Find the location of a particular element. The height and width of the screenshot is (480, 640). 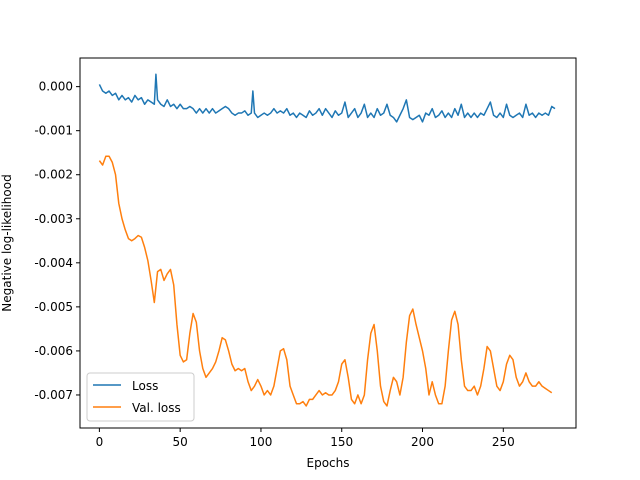

x-tick-label: 250 is located at coordinates (503, 442).